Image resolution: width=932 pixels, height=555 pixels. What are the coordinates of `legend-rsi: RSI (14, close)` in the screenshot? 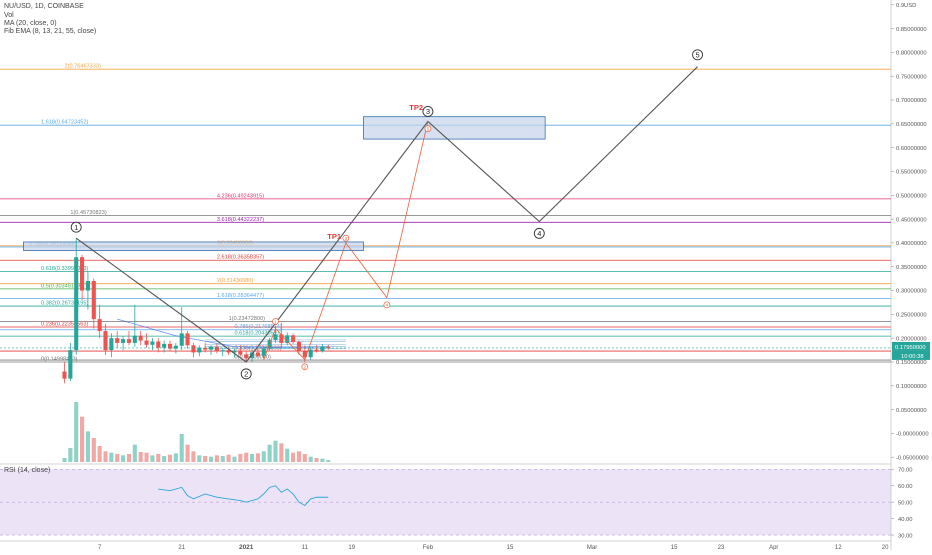 It's located at (27, 470).